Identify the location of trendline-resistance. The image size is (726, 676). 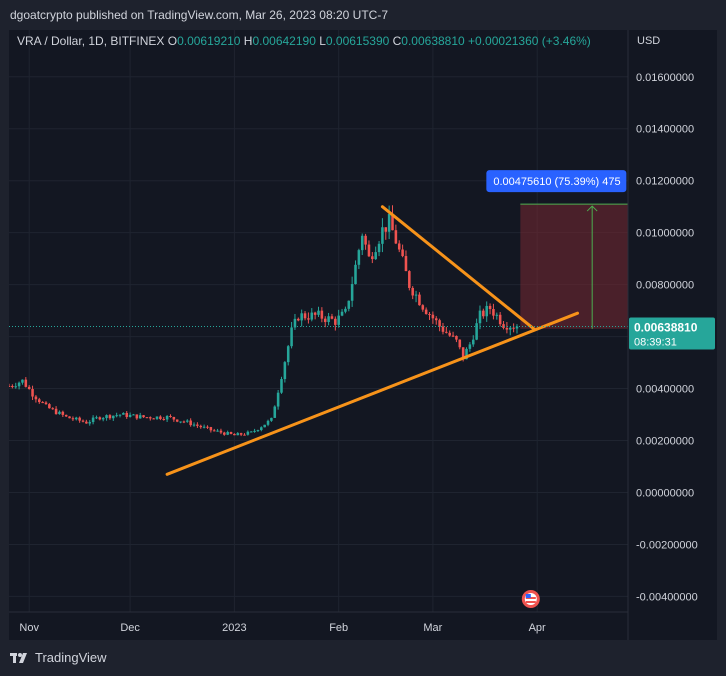
(458, 268).